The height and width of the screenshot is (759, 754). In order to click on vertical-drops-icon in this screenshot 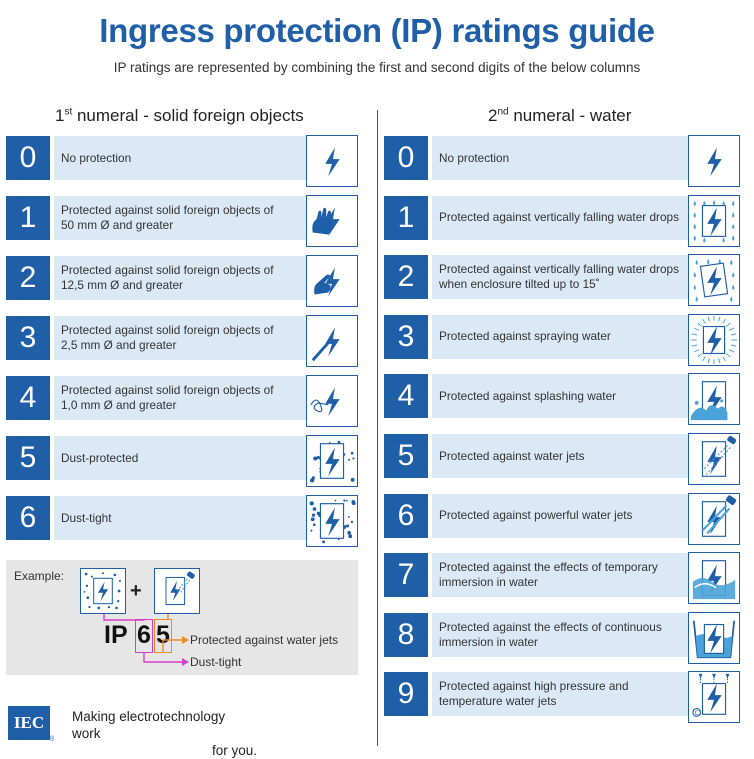, I will do `click(714, 220)`.